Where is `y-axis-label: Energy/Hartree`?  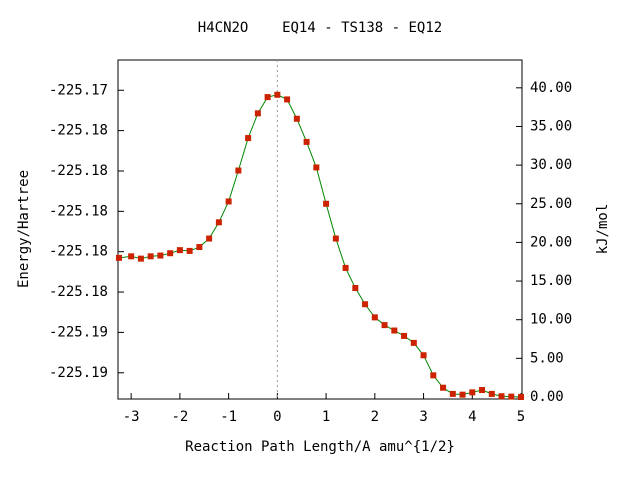
y-axis-label: Energy/Hartree is located at coordinates (24, 229).